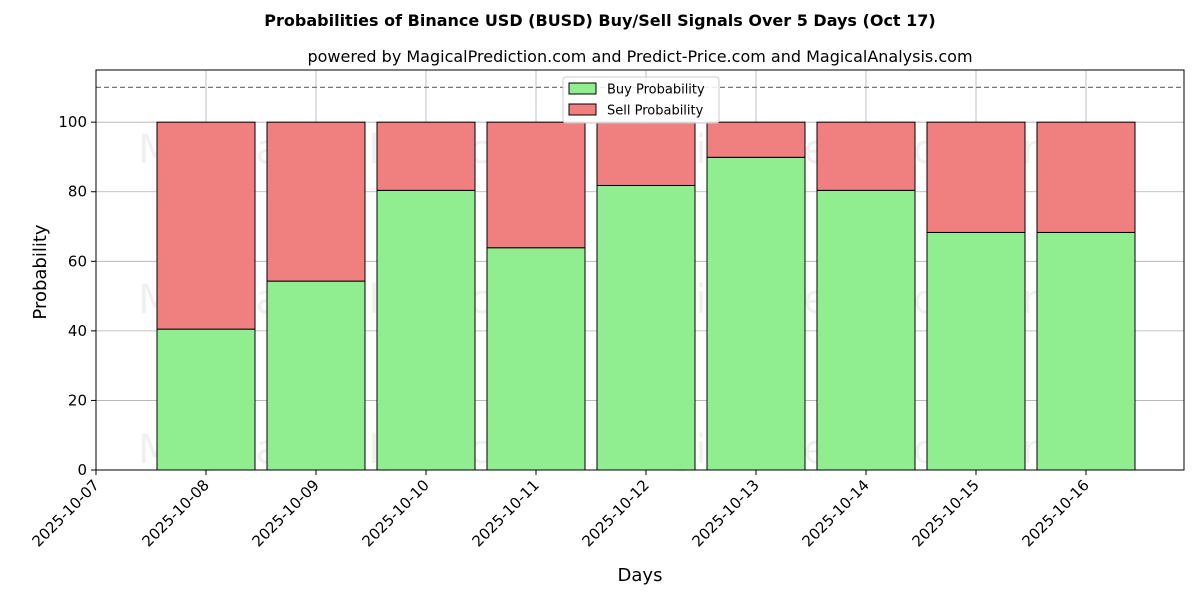 The width and height of the screenshot is (1200, 600). I want to click on x-axis-label: Days, so click(640, 575).